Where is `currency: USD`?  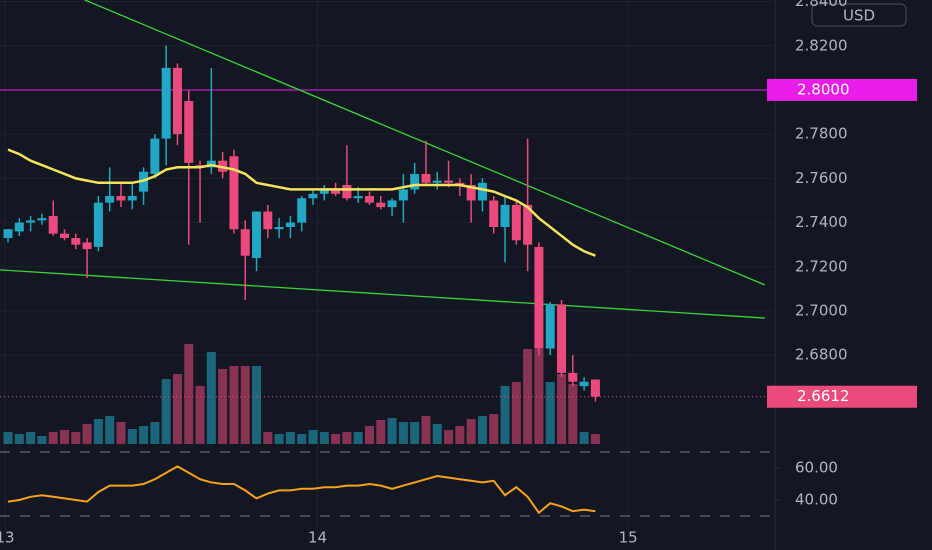
currency: USD is located at coordinates (859, 16).